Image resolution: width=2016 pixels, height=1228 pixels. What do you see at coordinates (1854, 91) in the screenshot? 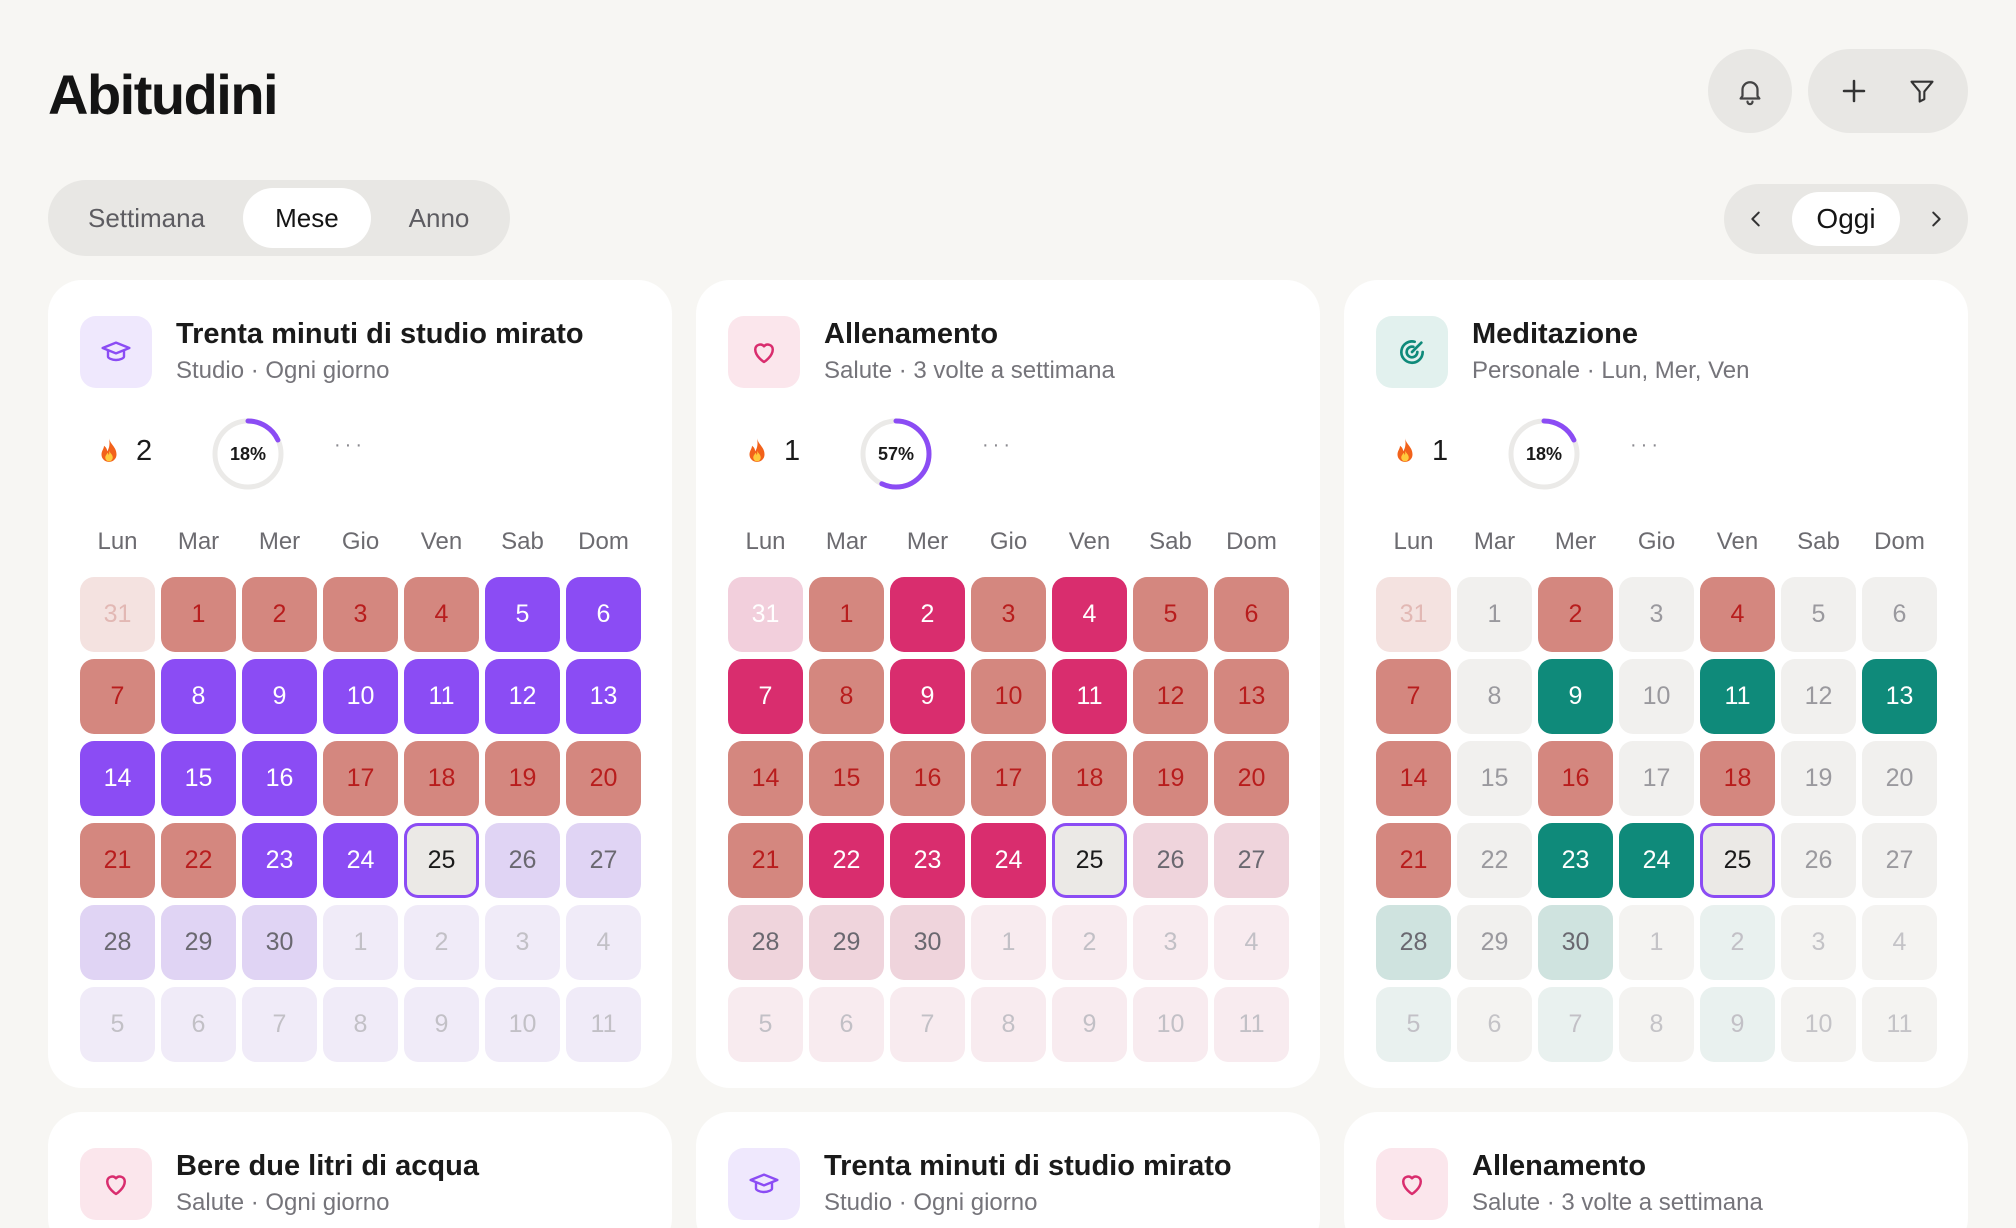
I see `add-habit-button` at bounding box center [1854, 91].